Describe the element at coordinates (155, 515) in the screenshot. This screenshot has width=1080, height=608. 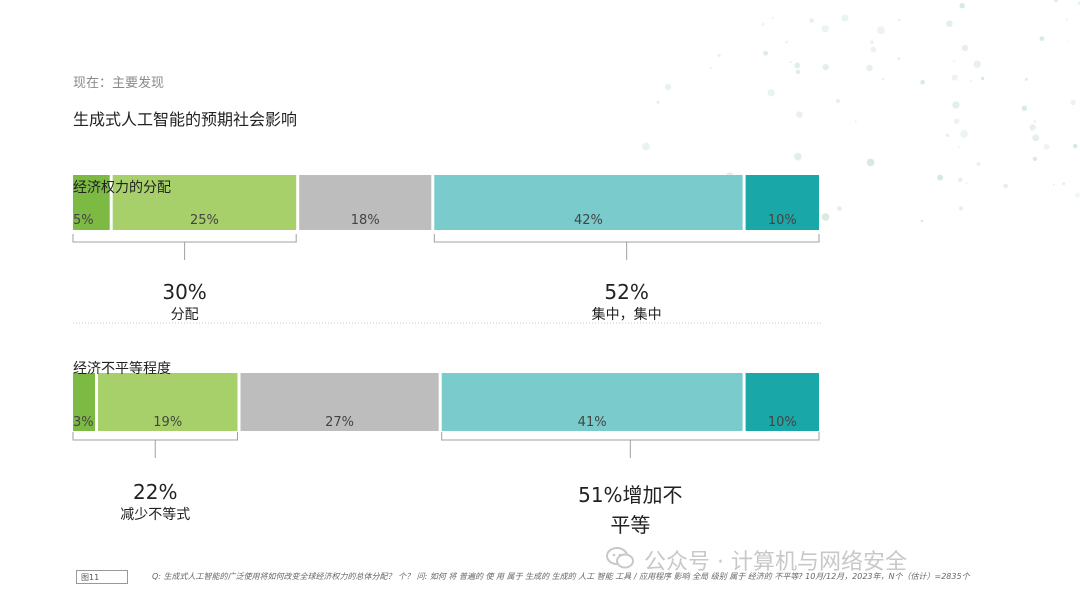
I see `summary-label: 减少不等式` at that location.